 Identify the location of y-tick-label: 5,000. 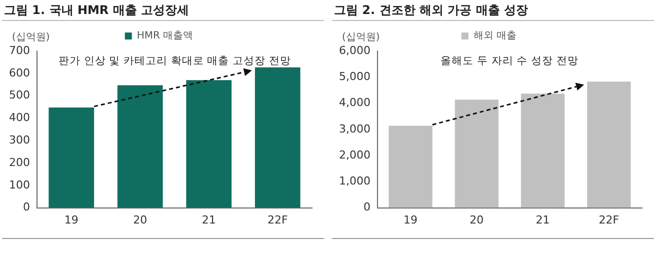
(354, 76).